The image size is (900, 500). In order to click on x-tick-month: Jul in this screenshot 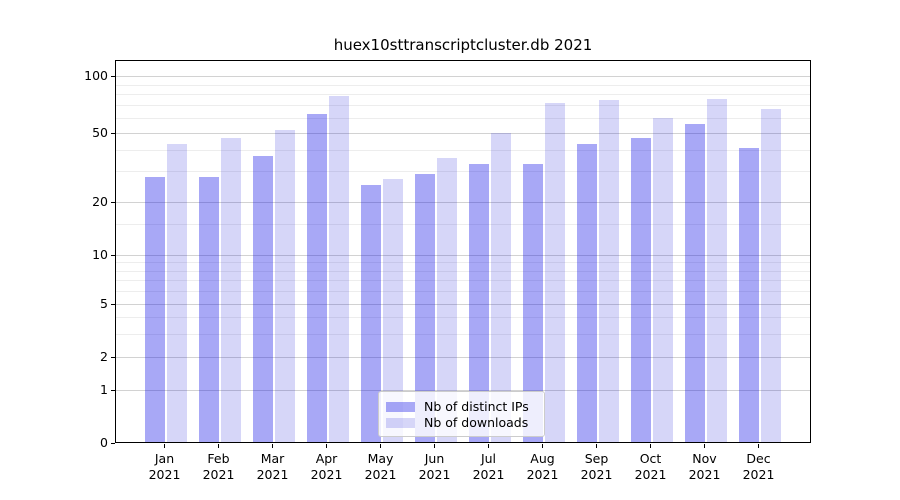, I will do `click(488, 458)`.